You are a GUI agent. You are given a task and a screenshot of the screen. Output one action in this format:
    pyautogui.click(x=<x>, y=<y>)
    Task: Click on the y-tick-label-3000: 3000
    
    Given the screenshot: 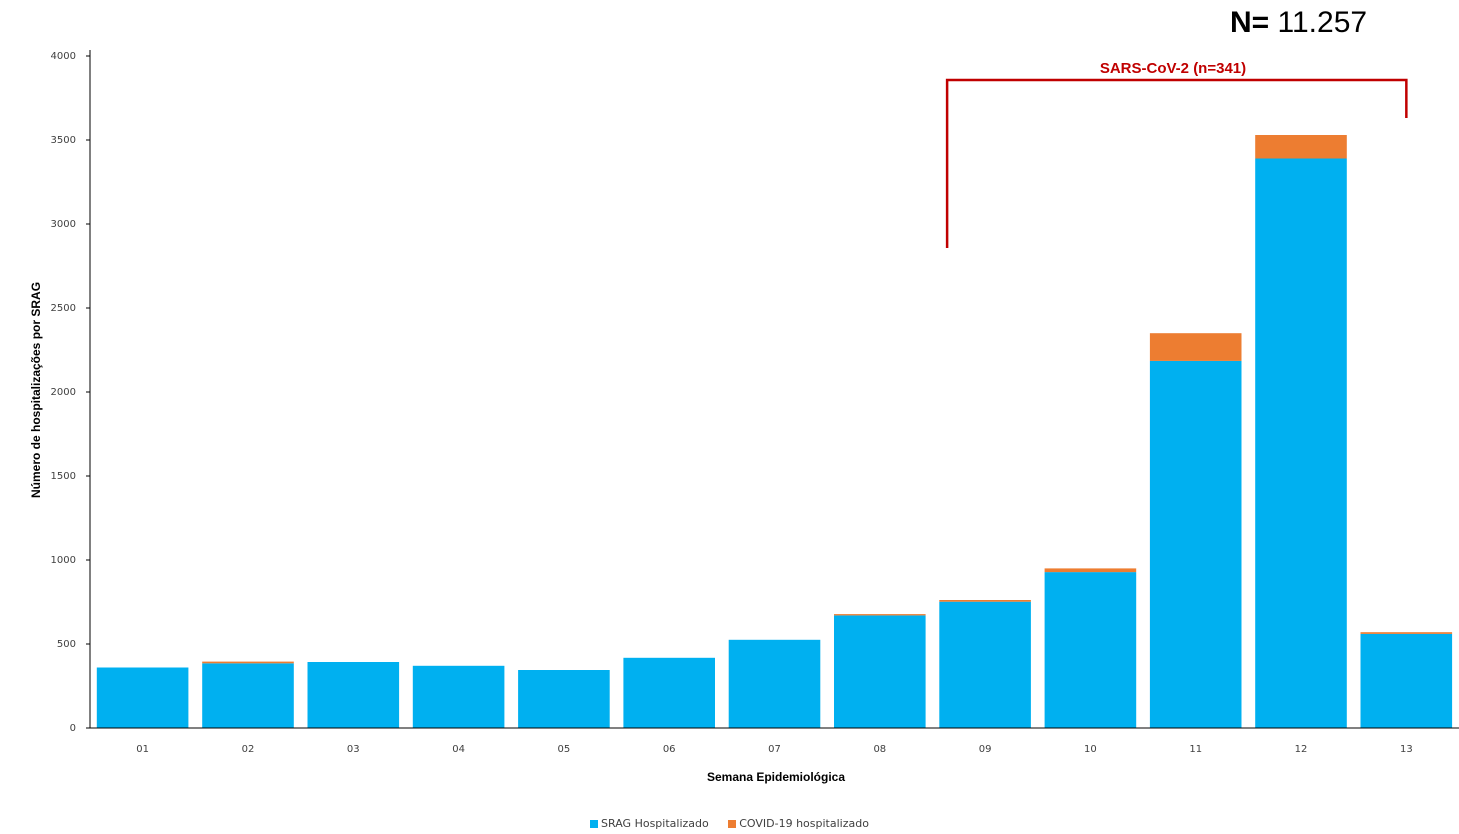 What is the action you would take?
    pyautogui.click(x=63, y=224)
    